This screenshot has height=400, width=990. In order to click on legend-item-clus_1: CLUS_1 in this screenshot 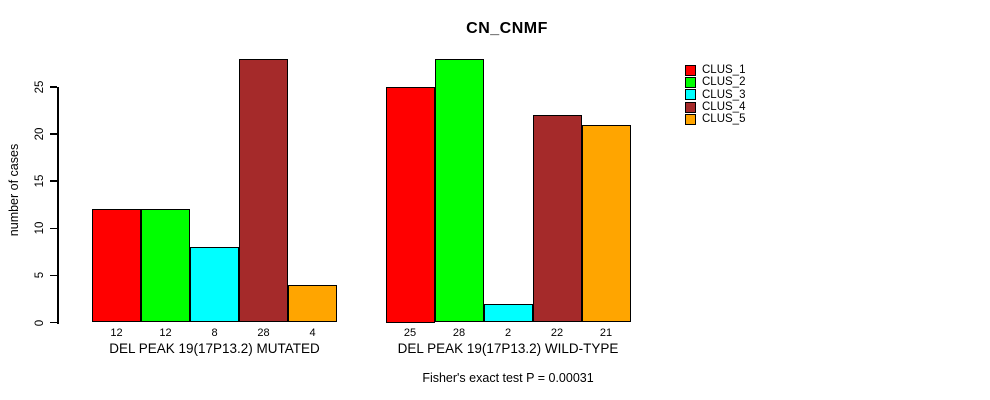, I will do `click(715, 70)`.